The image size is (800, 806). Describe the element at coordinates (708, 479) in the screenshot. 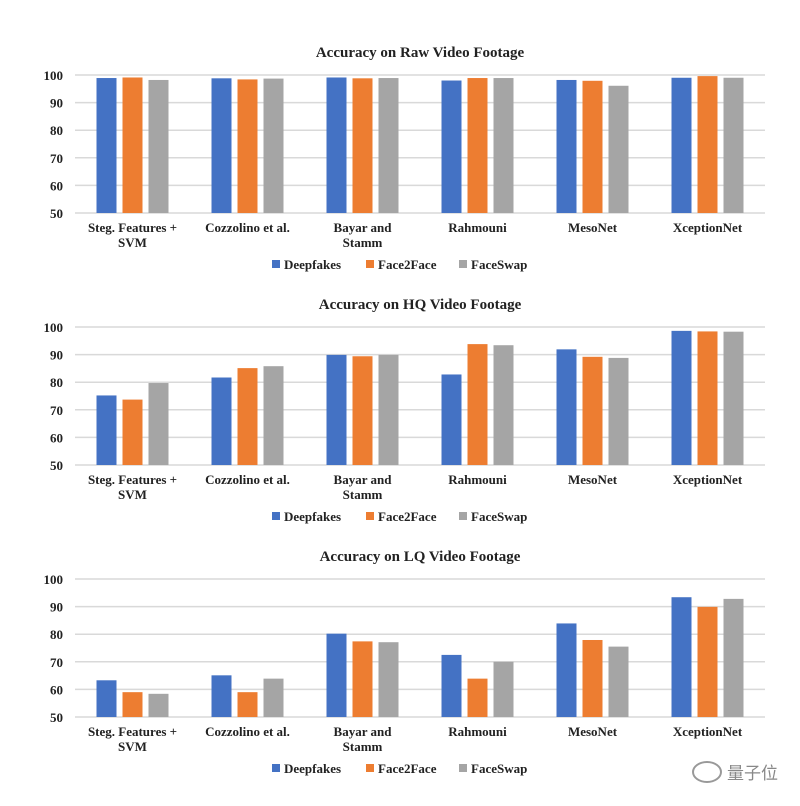

I see `x-tick-label: XceptionNet` at that location.